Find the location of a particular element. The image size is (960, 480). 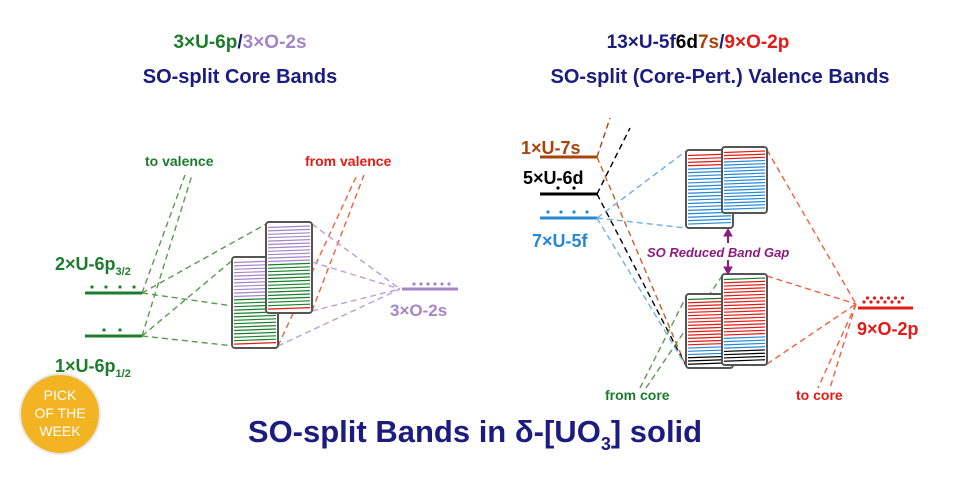

to-core-label: to core is located at coordinates (819, 395).